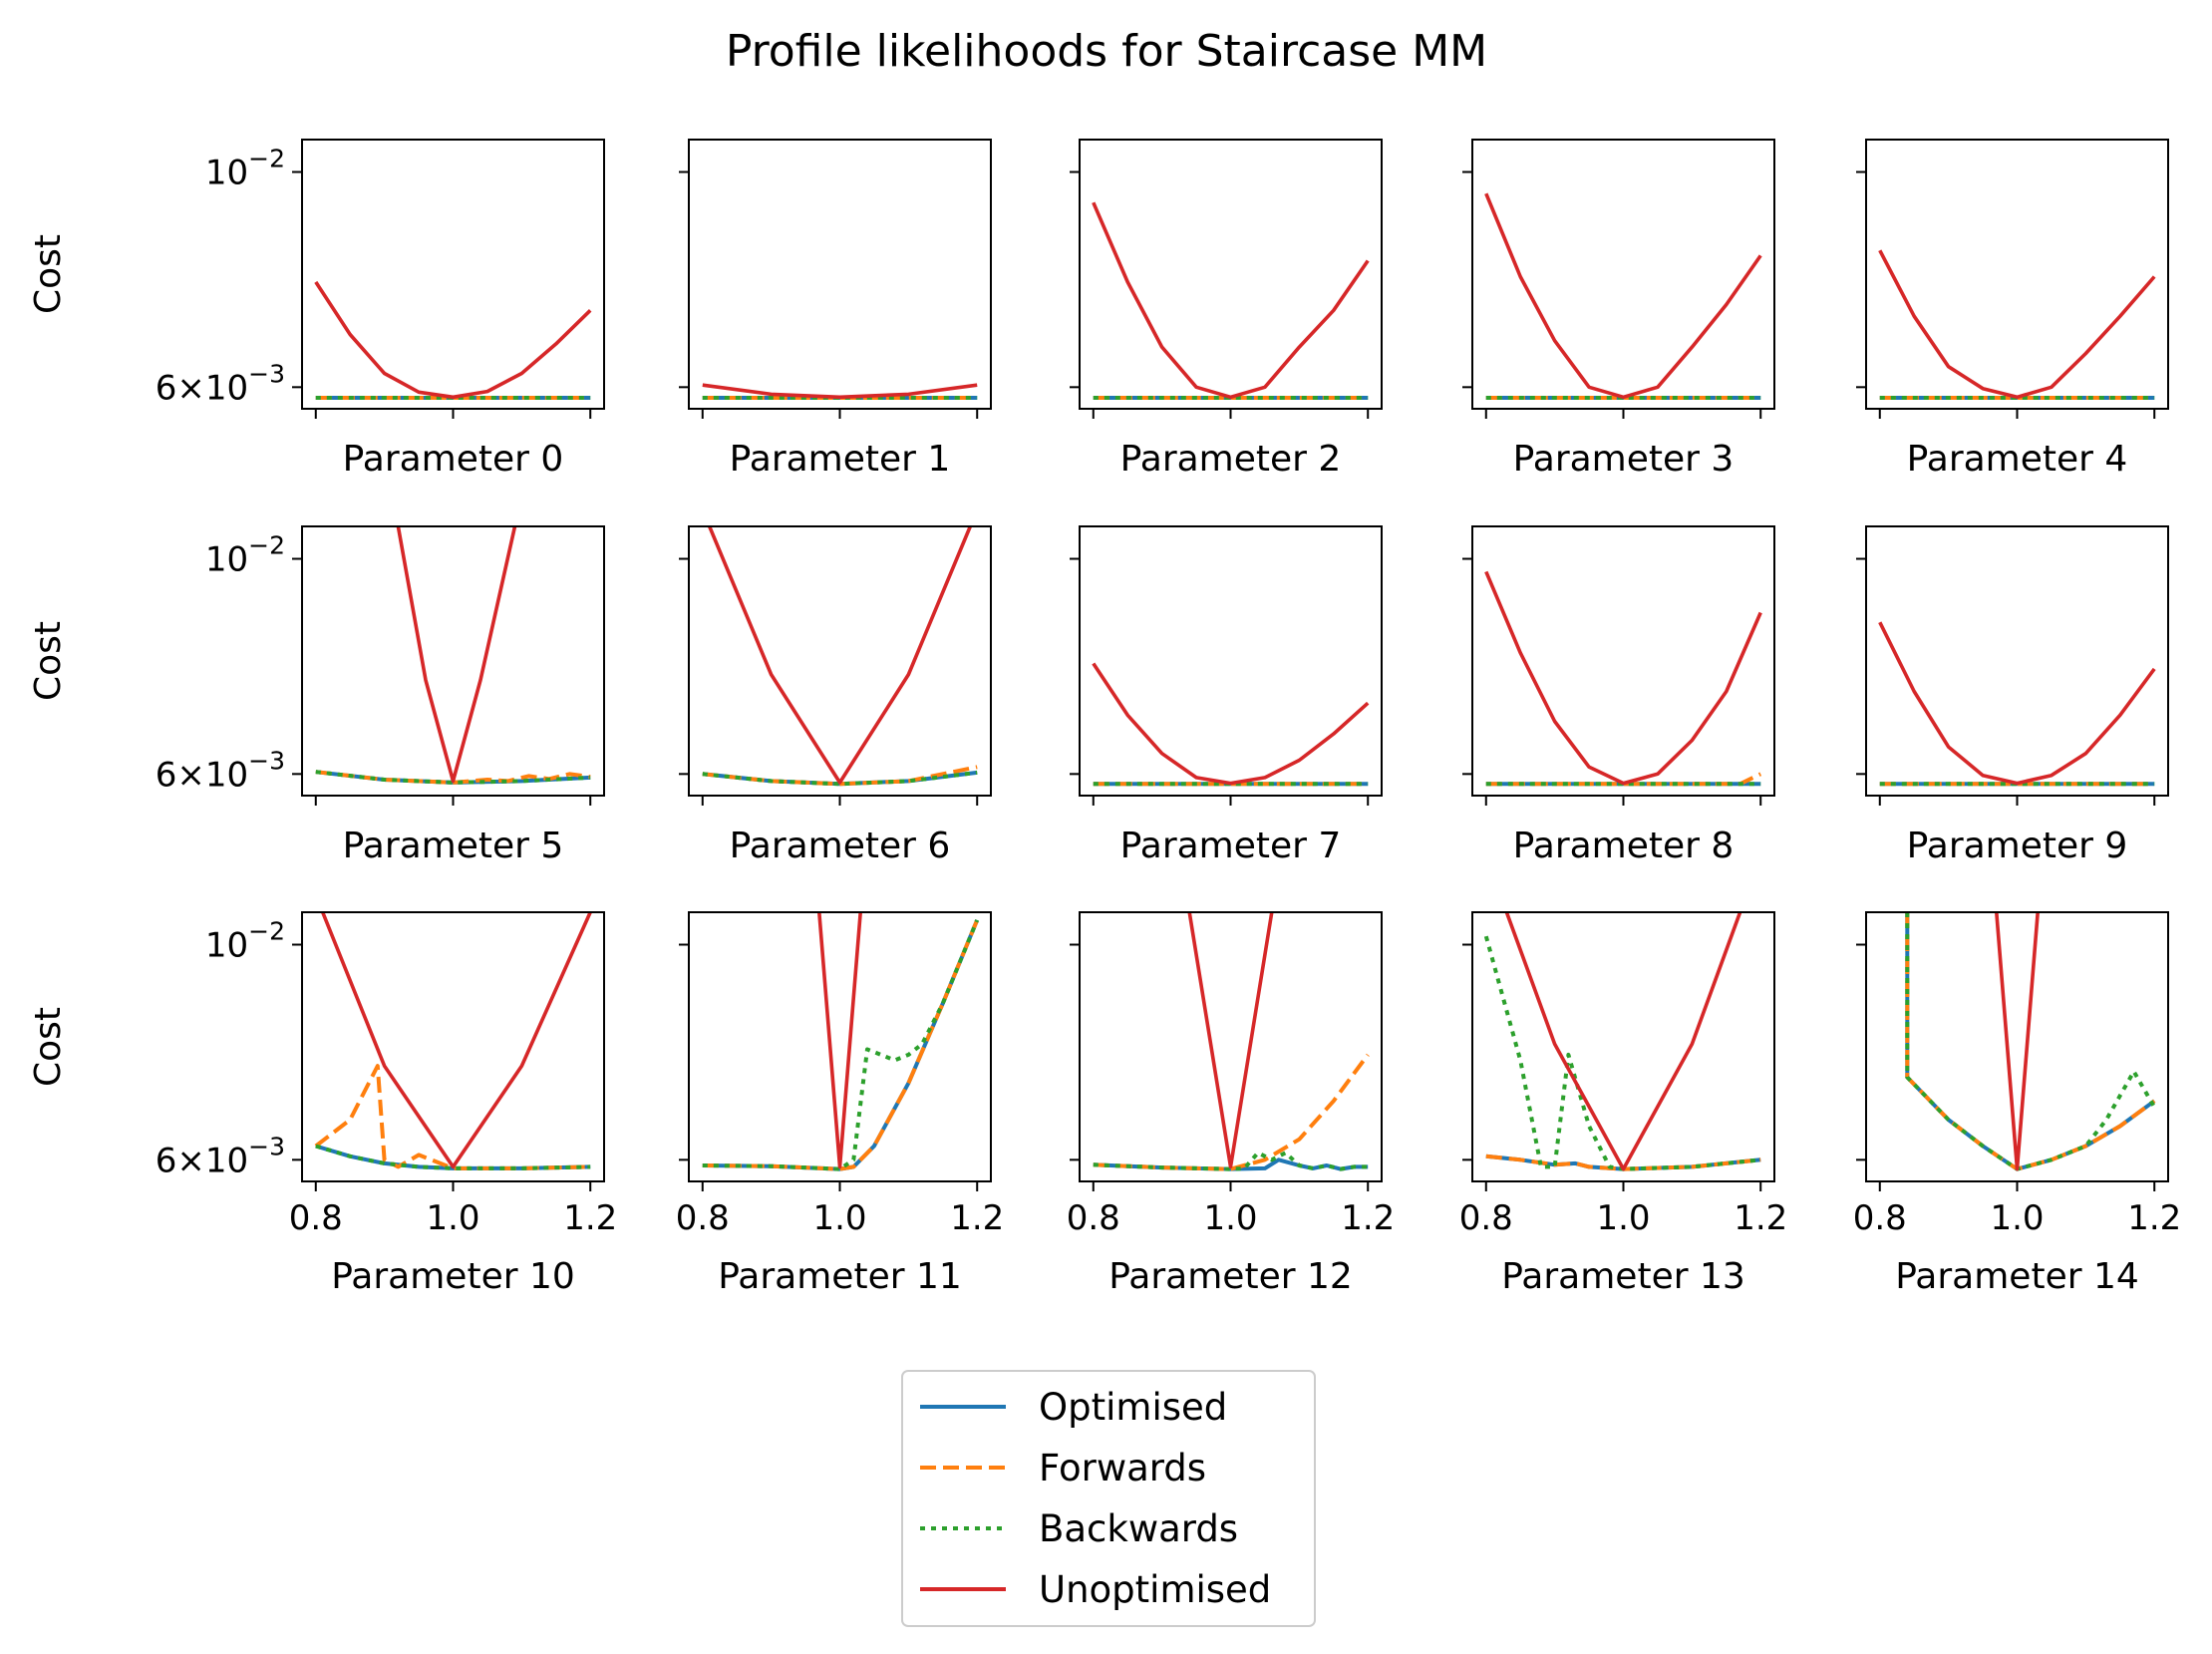 This screenshot has height=1654, width=2212. Describe the element at coordinates (840, 1277) in the screenshot. I see `x-axis-label: Parameter 11` at that location.